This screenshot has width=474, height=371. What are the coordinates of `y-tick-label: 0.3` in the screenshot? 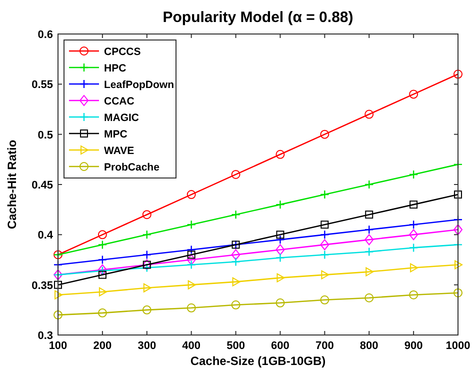 It's located at (45, 336).